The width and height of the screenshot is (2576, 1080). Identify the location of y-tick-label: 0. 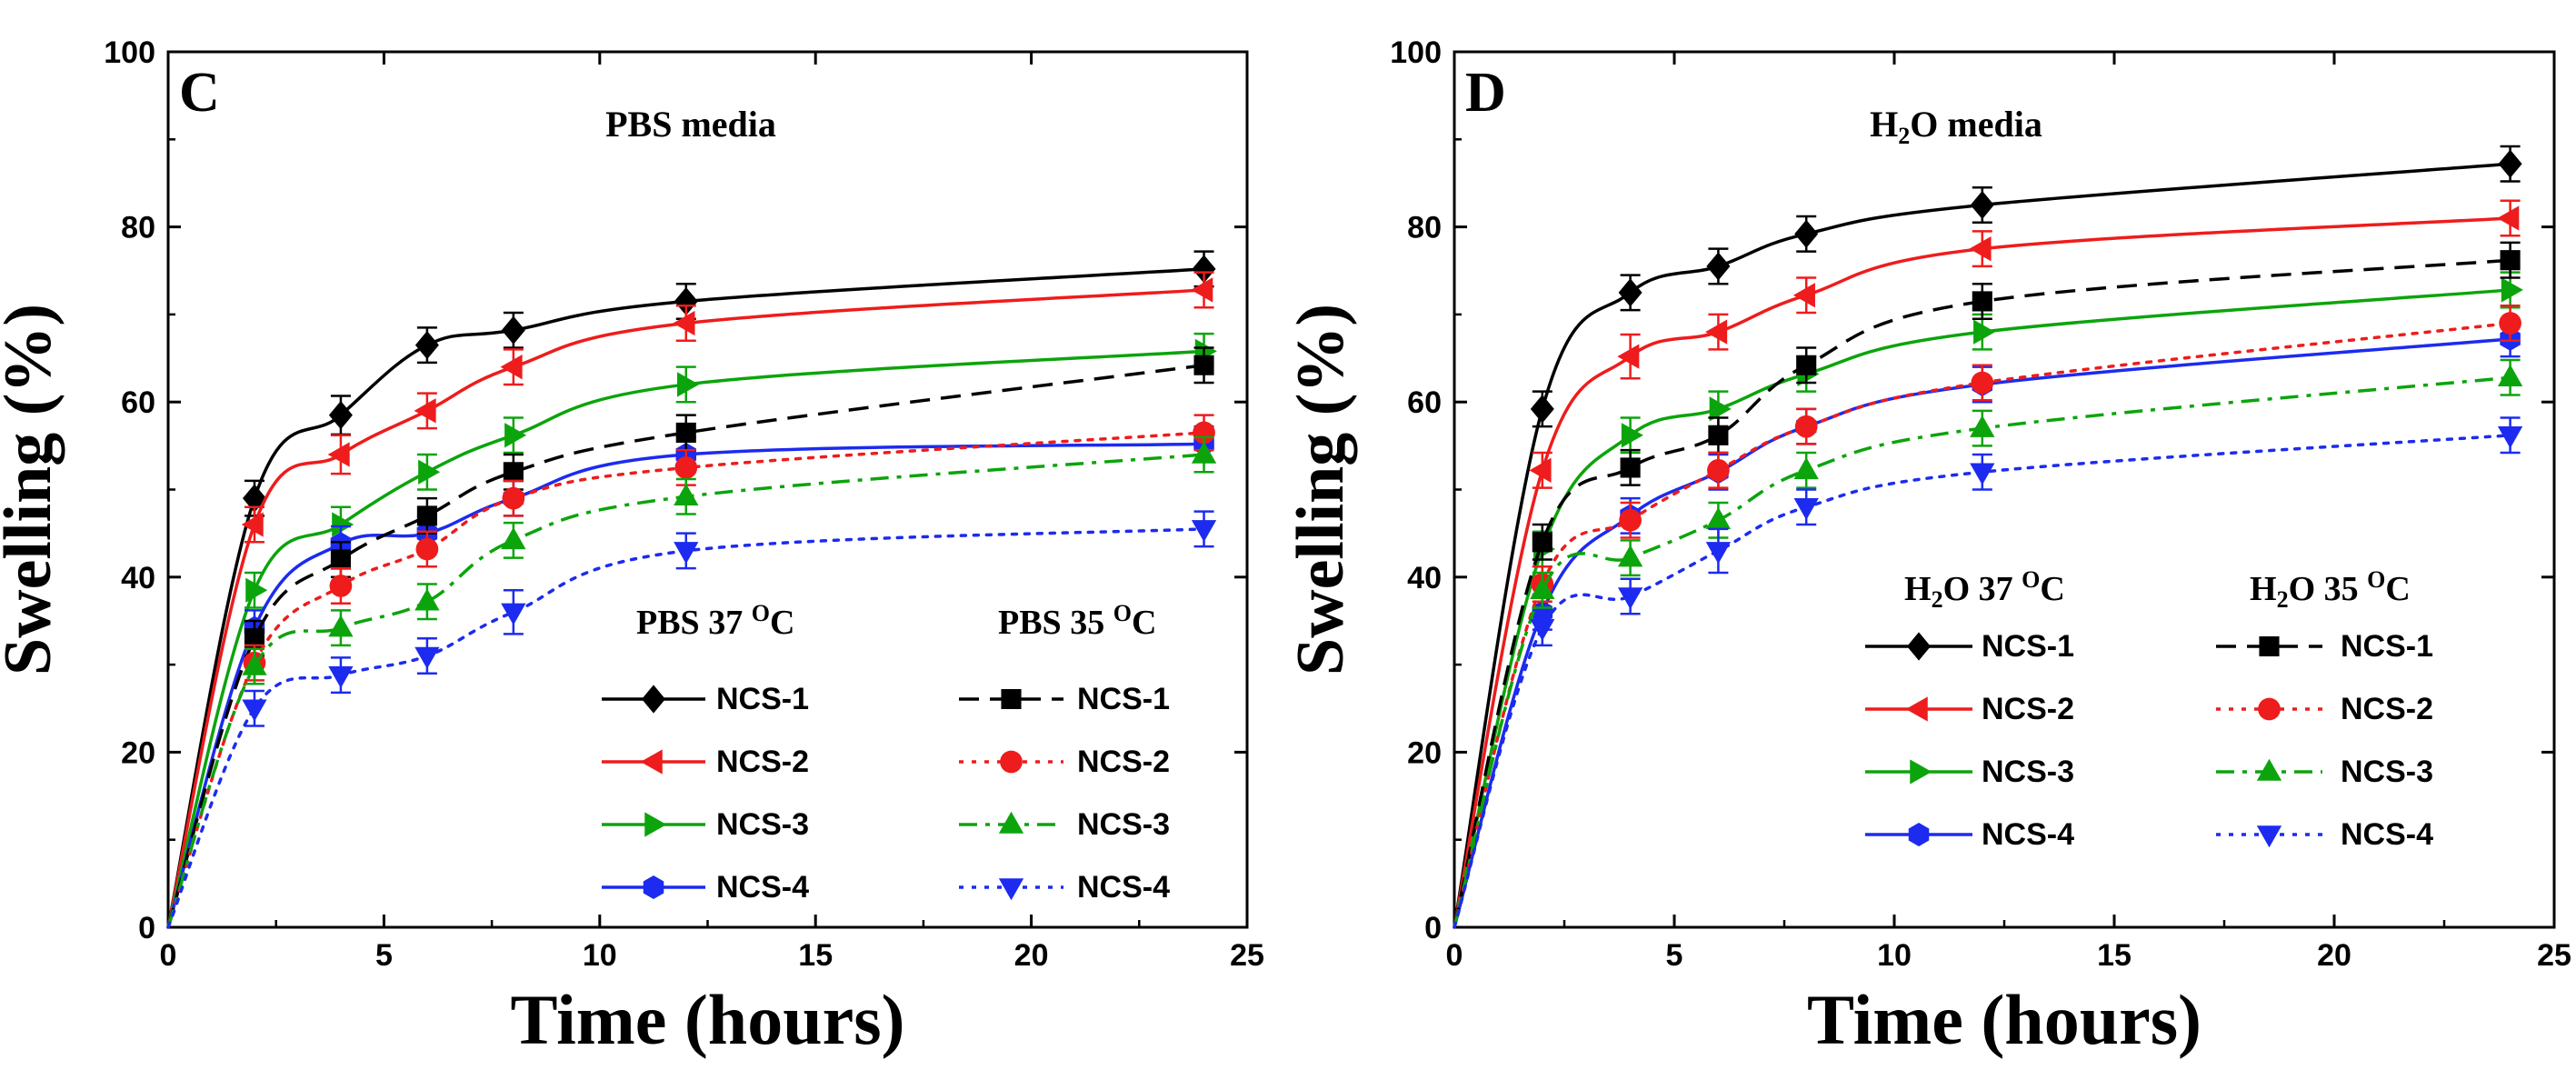
(1433, 928).